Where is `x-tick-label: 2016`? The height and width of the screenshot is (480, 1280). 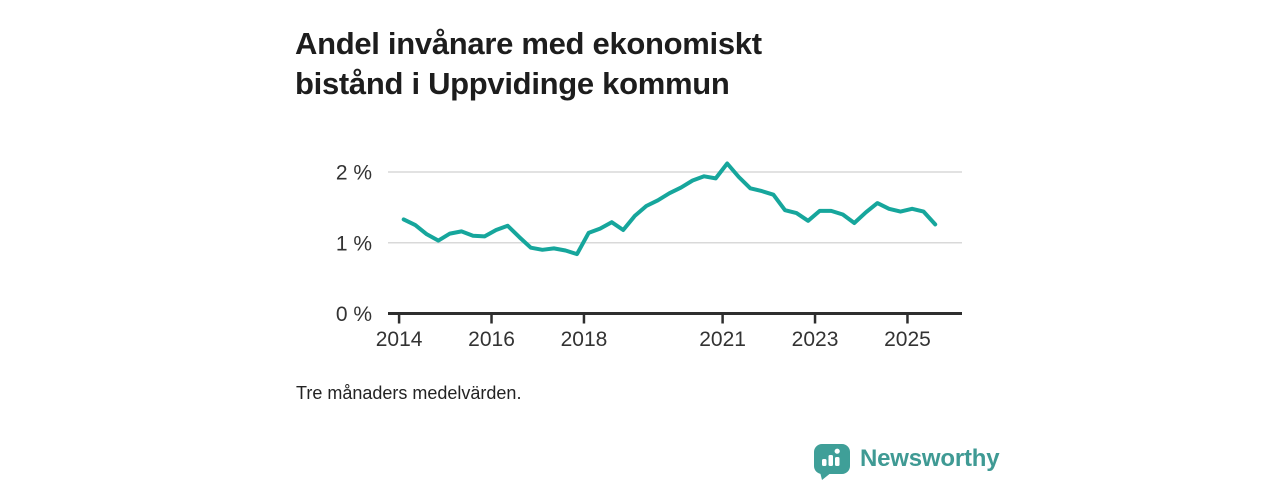
x-tick-label: 2016 is located at coordinates (491, 339).